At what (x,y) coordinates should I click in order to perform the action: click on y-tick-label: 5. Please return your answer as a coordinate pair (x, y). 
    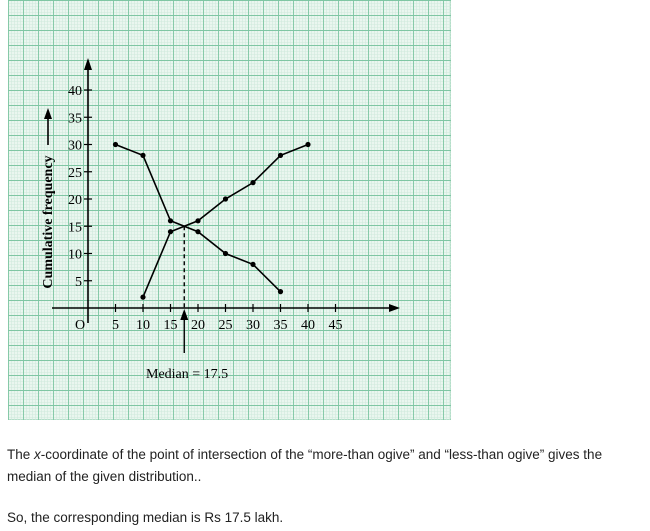
    Looking at the image, I should click on (78, 282).